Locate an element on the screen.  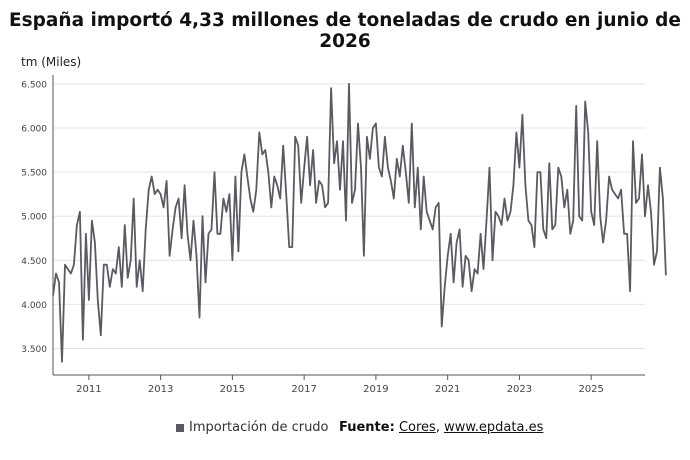
x-tick-label: 2013 is located at coordinates (160, 389).